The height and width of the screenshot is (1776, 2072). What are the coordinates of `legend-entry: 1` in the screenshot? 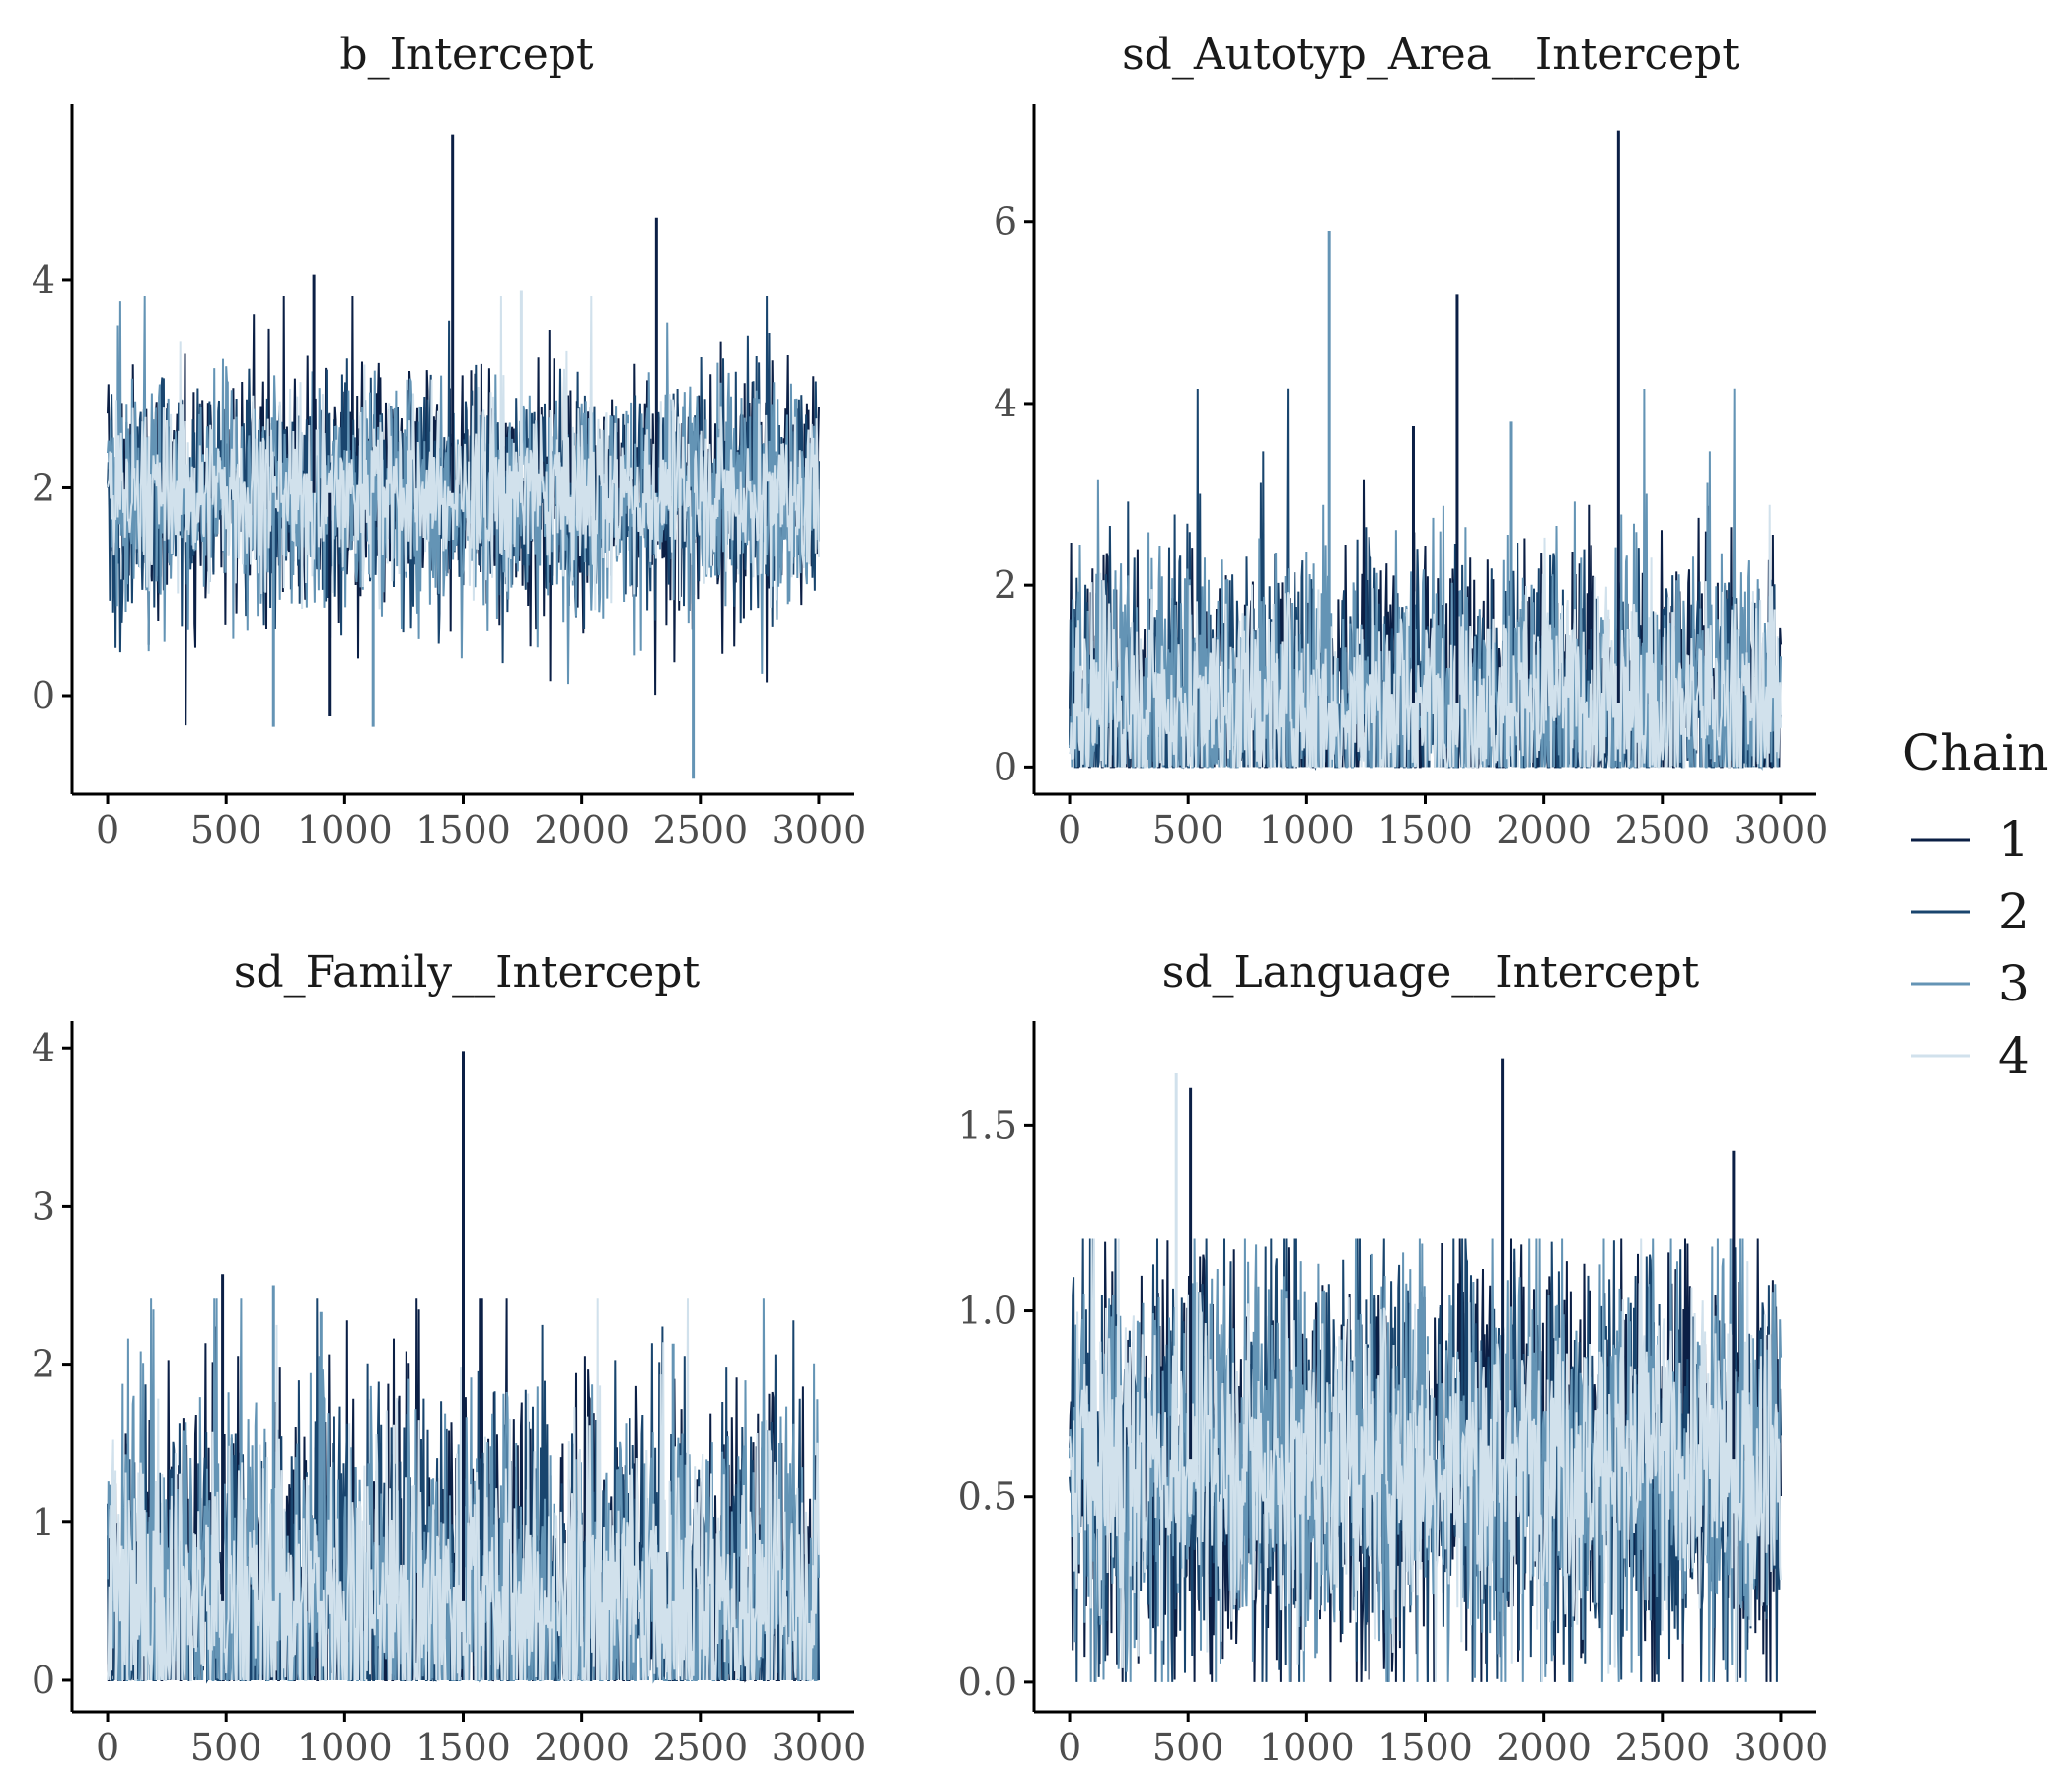 It's located at (1971, 840).